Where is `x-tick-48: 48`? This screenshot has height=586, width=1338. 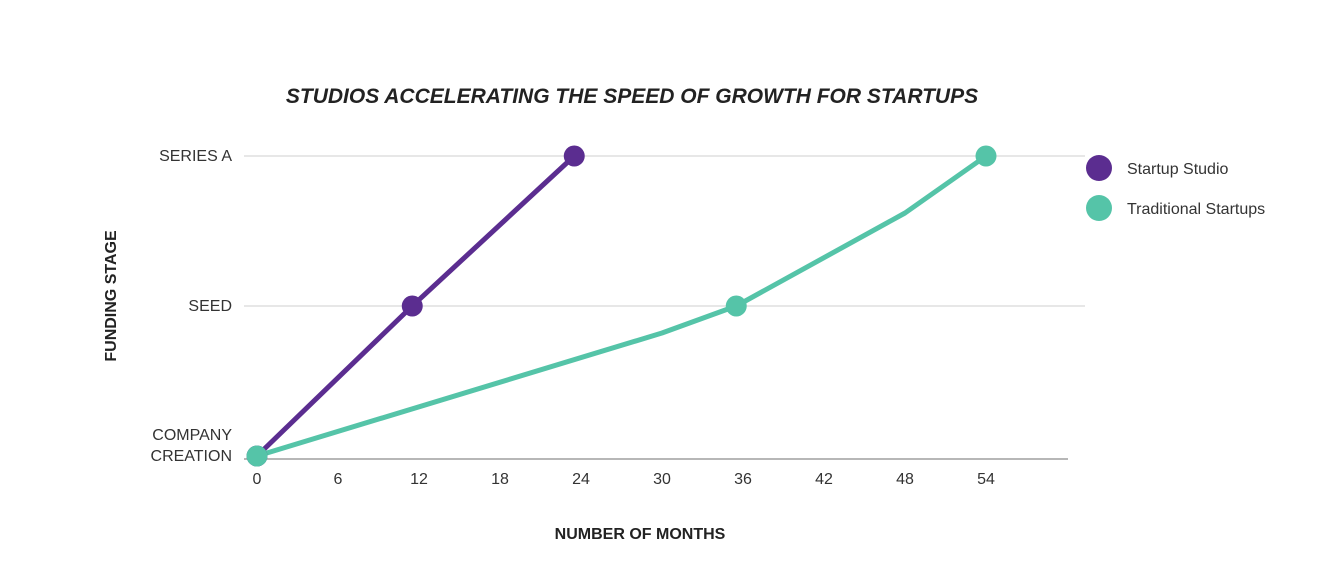
x-tick-48: 48 is located at coordinates (905, 479).